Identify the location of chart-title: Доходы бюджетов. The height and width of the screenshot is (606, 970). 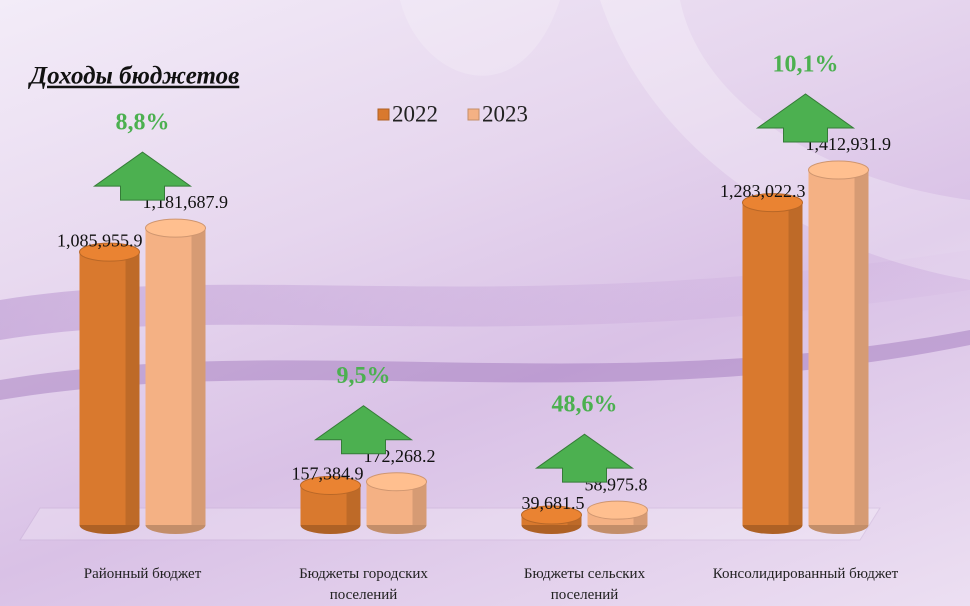
(133, 76).